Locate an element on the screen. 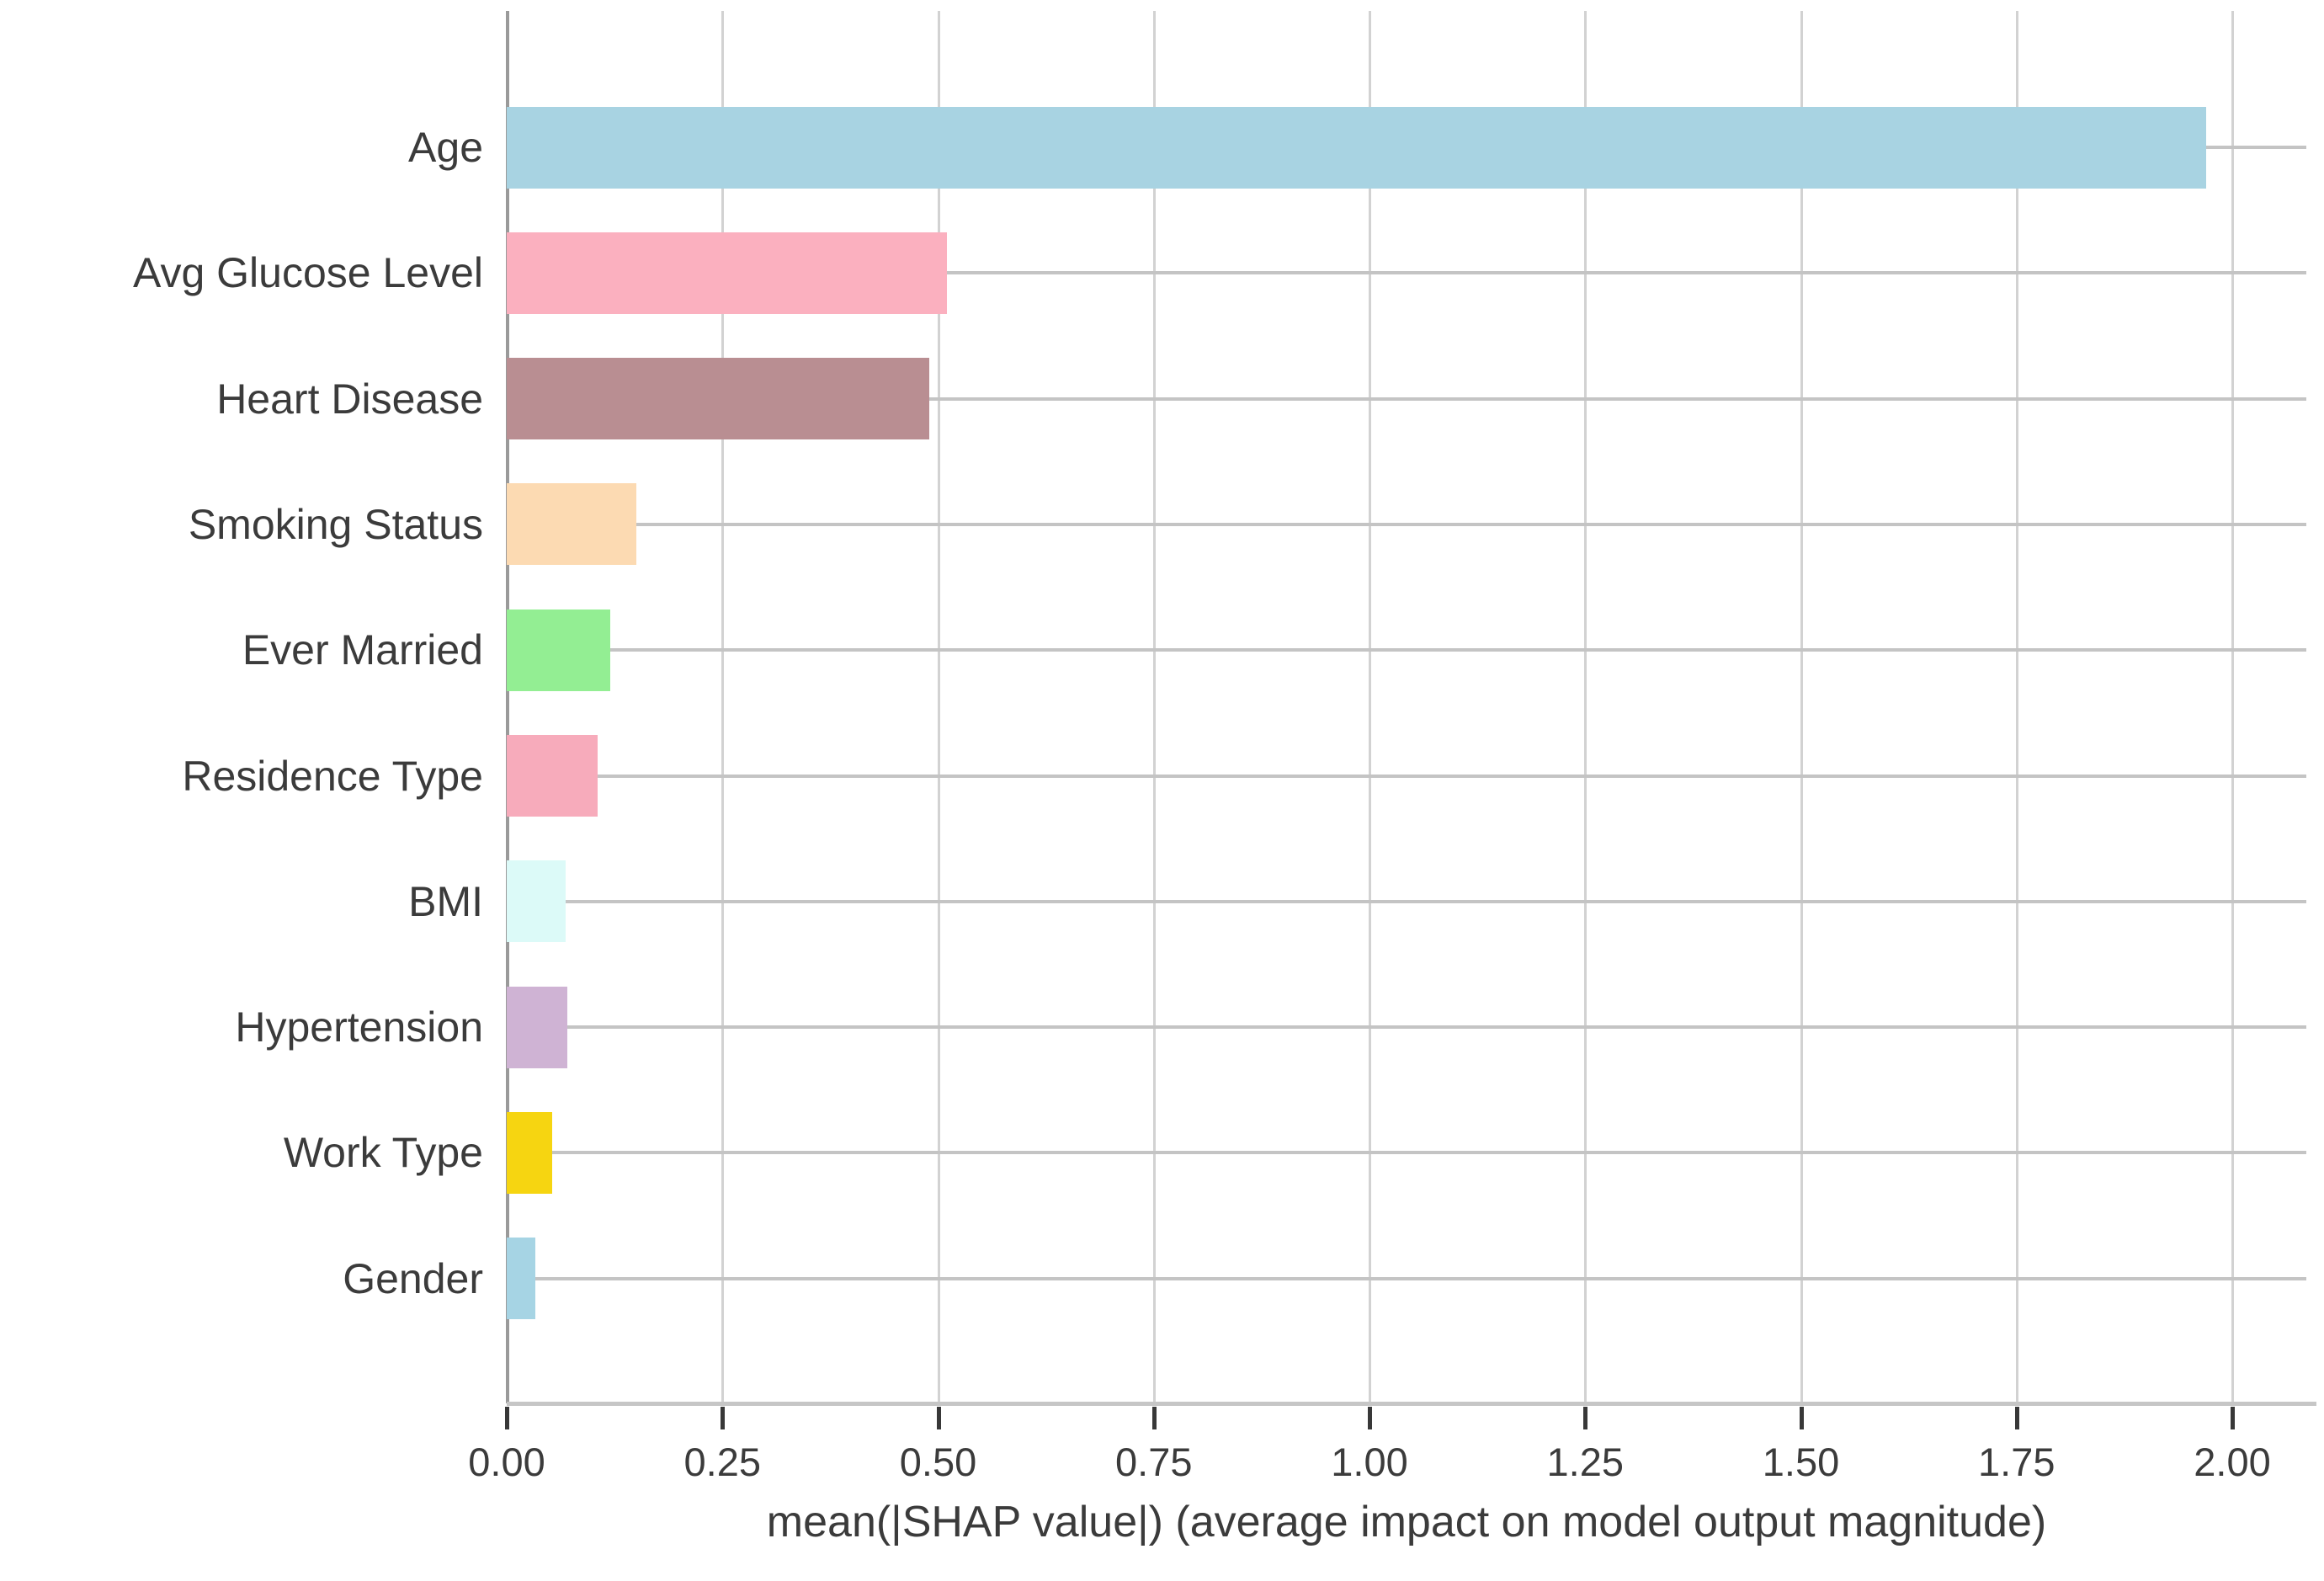  bar-smoking-status is located at coordinates (572, 524).